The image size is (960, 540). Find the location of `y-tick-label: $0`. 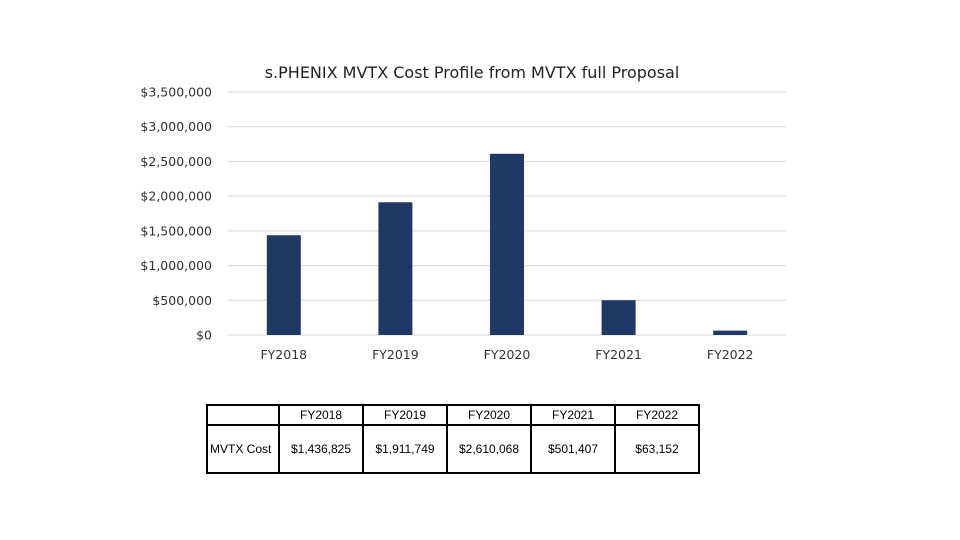

y-tick-label: $0 is located at coordinates (204, 335).